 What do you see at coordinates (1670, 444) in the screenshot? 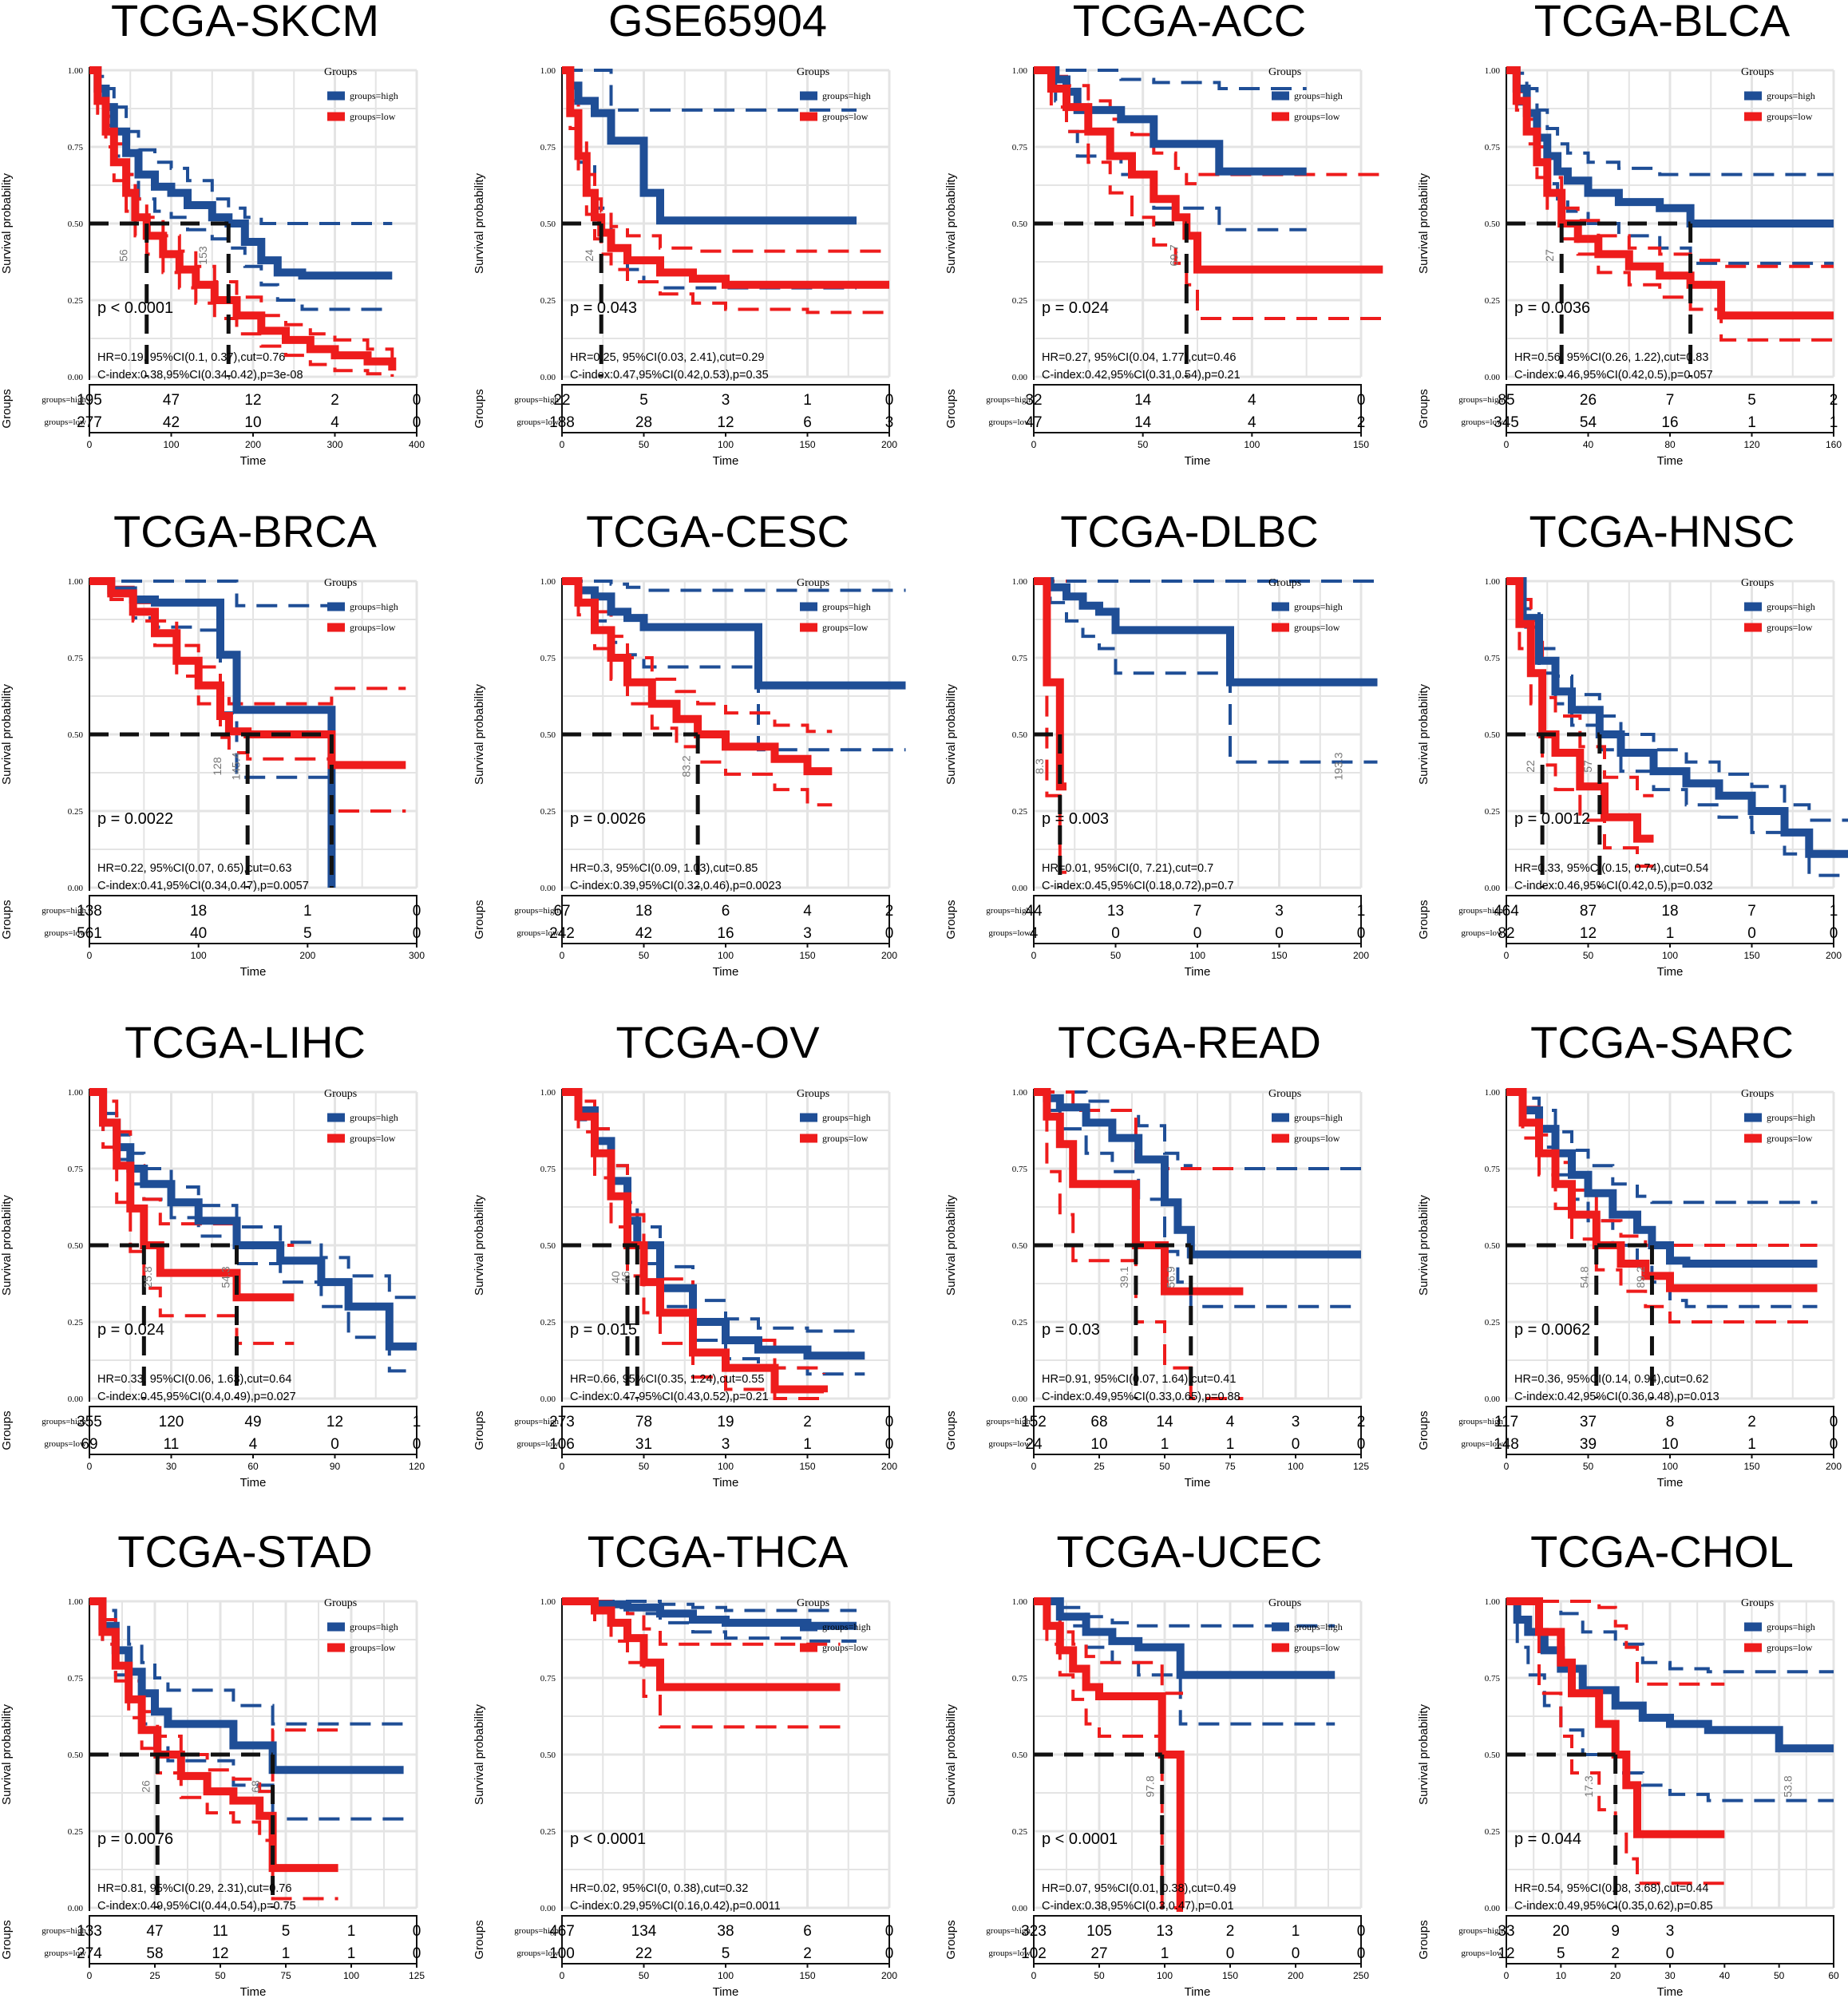
I see `x-tick-label: 80` at bounding box center [1670, 444].